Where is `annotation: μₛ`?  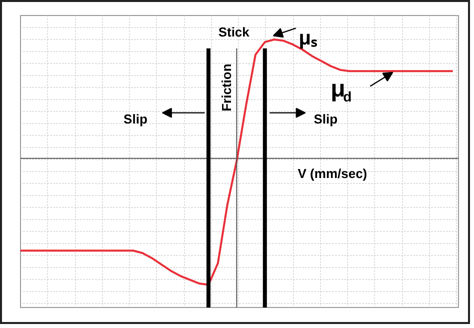 annotation: μₛ is located at coordinates (308, 38).